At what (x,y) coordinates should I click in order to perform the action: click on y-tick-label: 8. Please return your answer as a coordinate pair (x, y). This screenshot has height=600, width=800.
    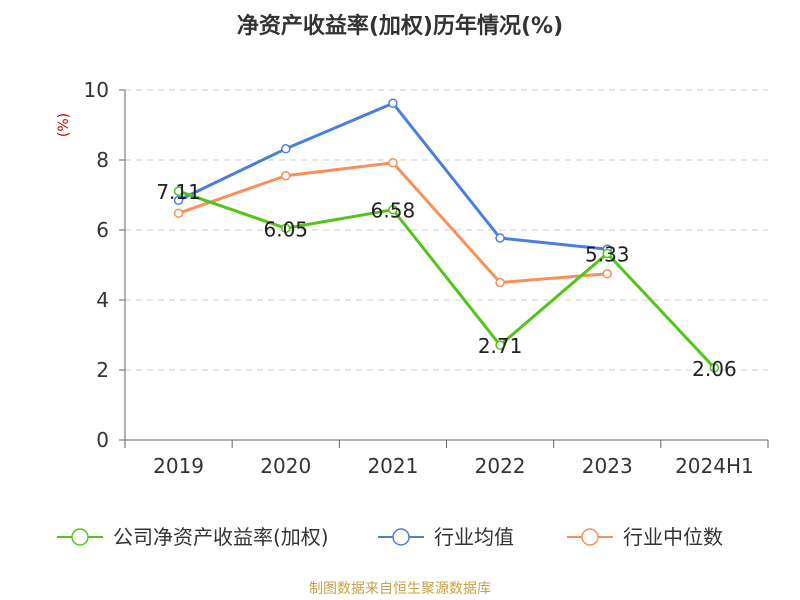
    Looking at the image, I should click on (102, 160).